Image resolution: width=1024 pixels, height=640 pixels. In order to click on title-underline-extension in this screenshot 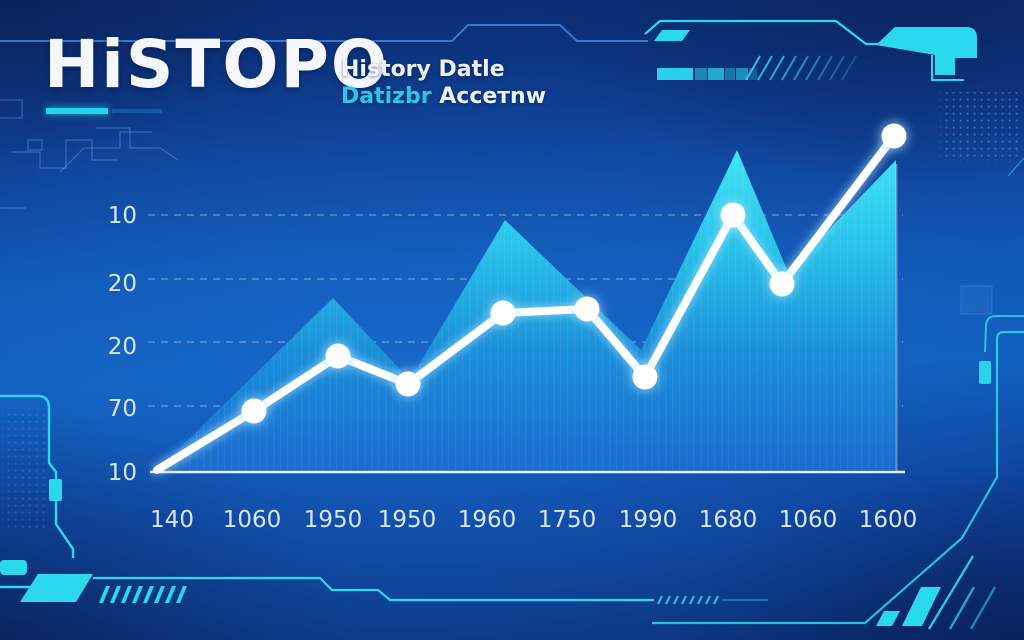, I will do `click(137, 111)`.